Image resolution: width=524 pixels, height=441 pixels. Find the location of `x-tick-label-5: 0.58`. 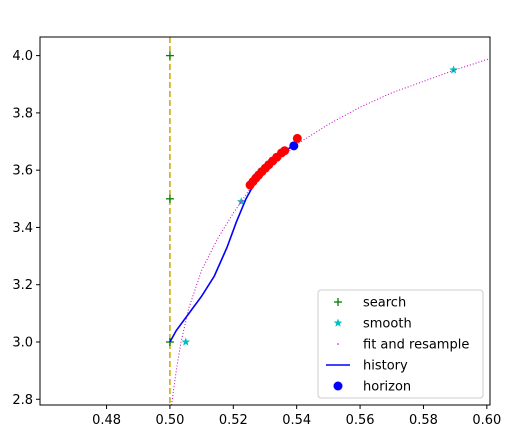

x-tick-label-5: 0.58 is located at coordinates (423, 420).